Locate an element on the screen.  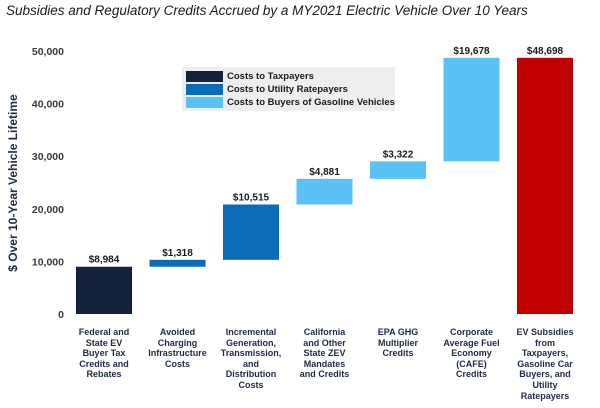
legend-swatch-taxpayers is located at coordinates (204, 76).